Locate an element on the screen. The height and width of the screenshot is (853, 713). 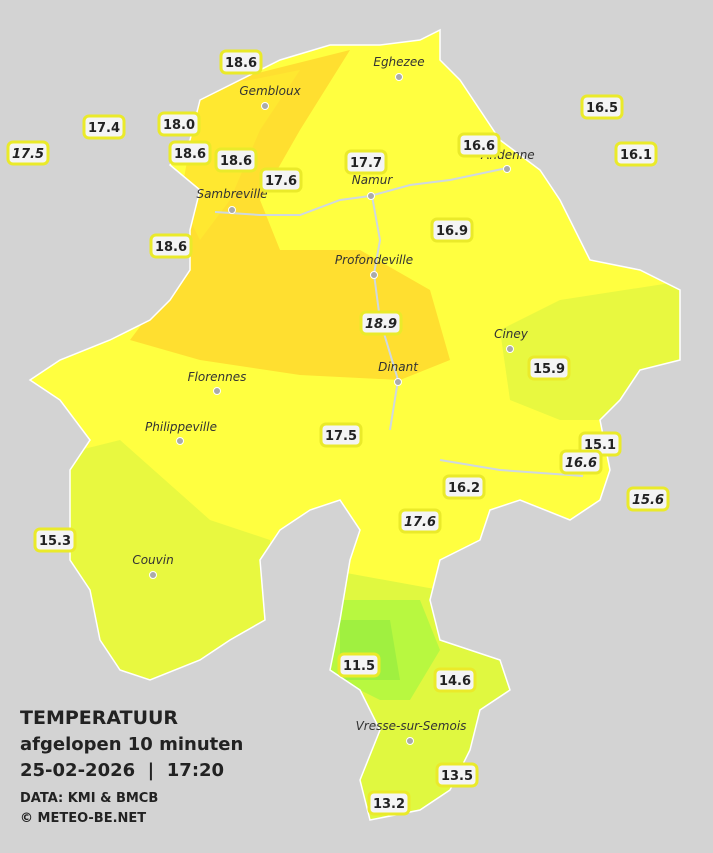
station: 15.9 is located at coordinates (549, 368).